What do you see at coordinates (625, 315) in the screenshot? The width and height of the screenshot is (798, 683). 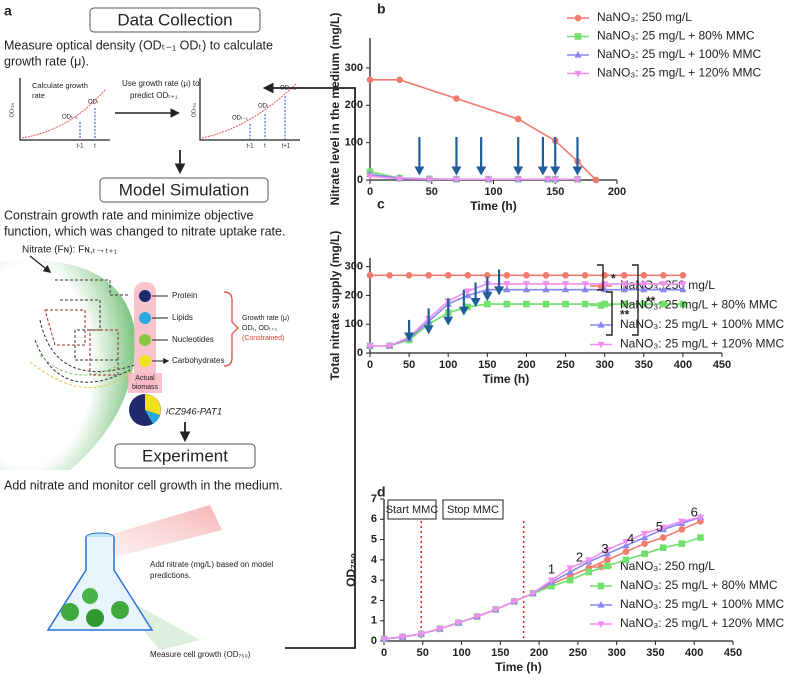 I see `sig-label: **` at bounding box center [625, 315].